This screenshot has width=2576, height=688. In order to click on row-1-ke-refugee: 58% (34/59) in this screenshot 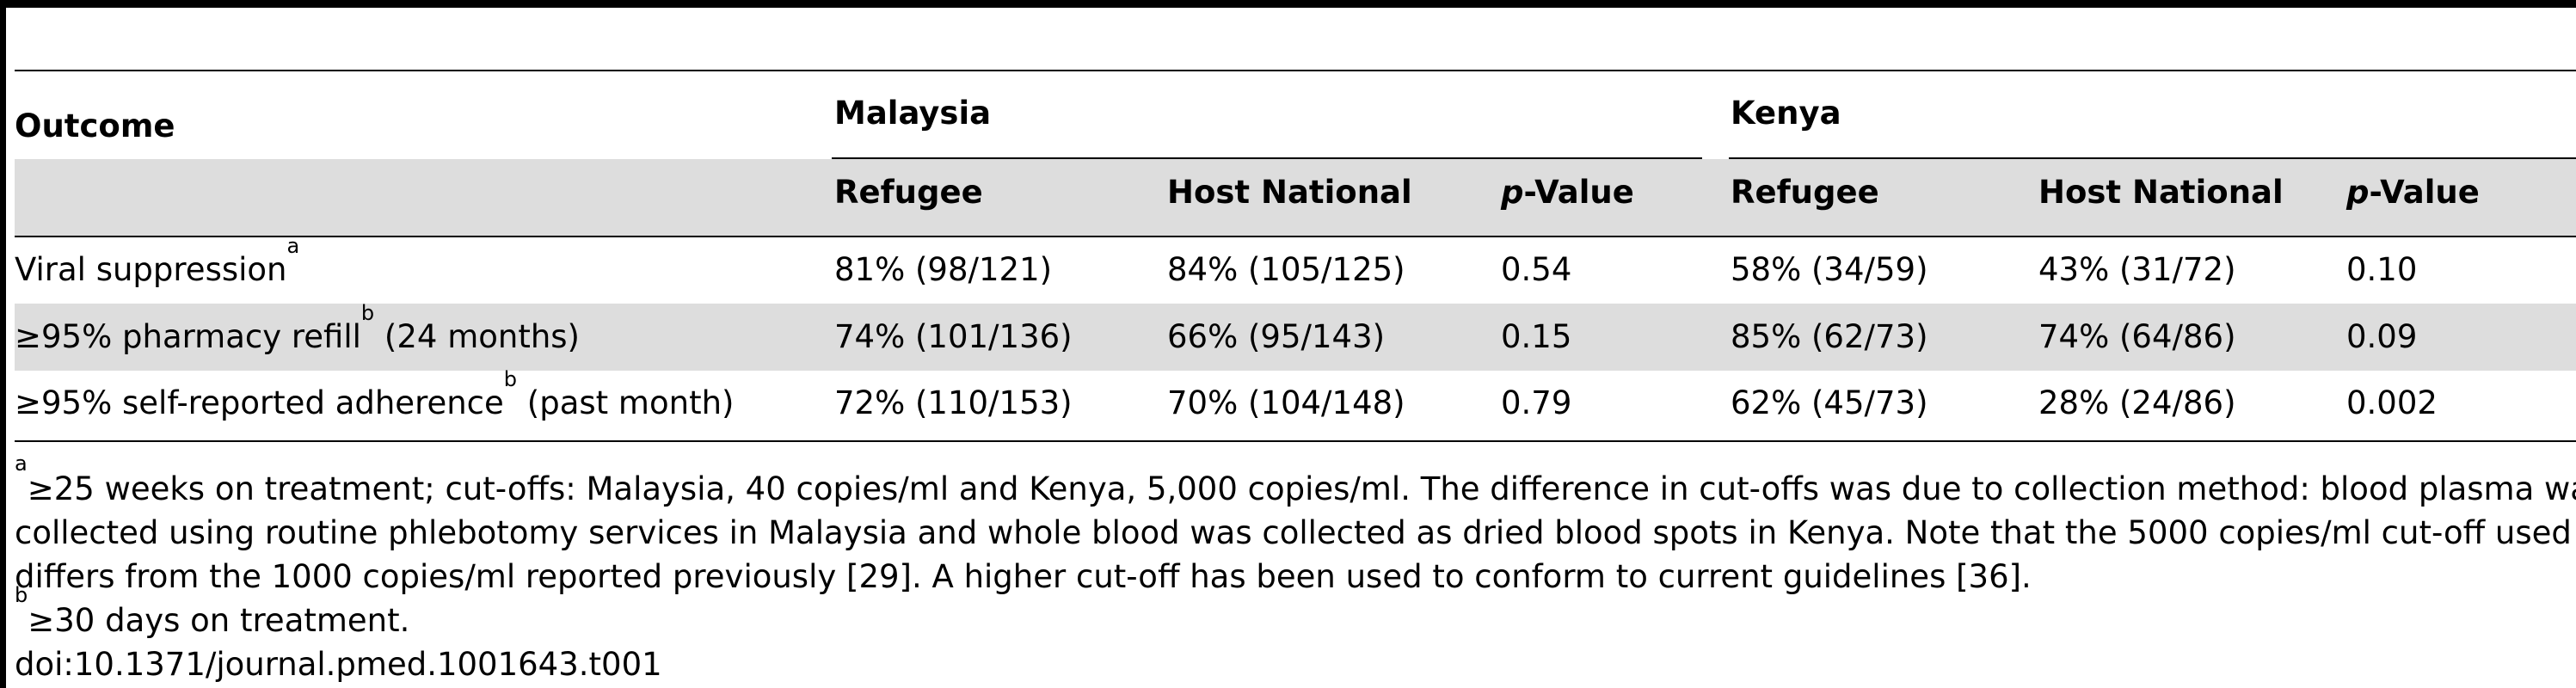, I will do `click(1829, 269)`.